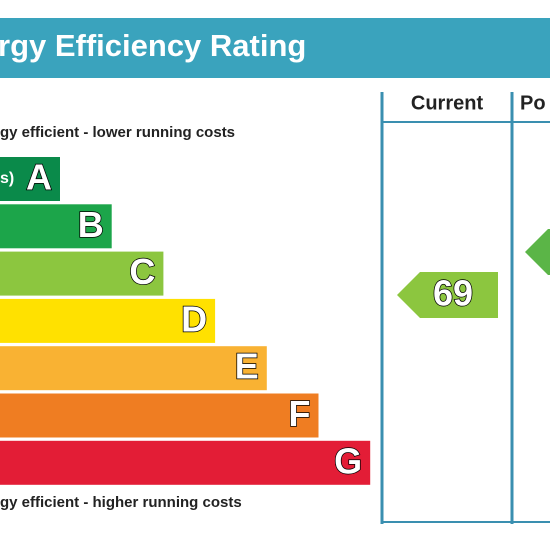 The height and width of the screenshot is (550, 550). Describe the element at coordinates (91, 224) in the screenshot. I see `band-letter: B` at that location.